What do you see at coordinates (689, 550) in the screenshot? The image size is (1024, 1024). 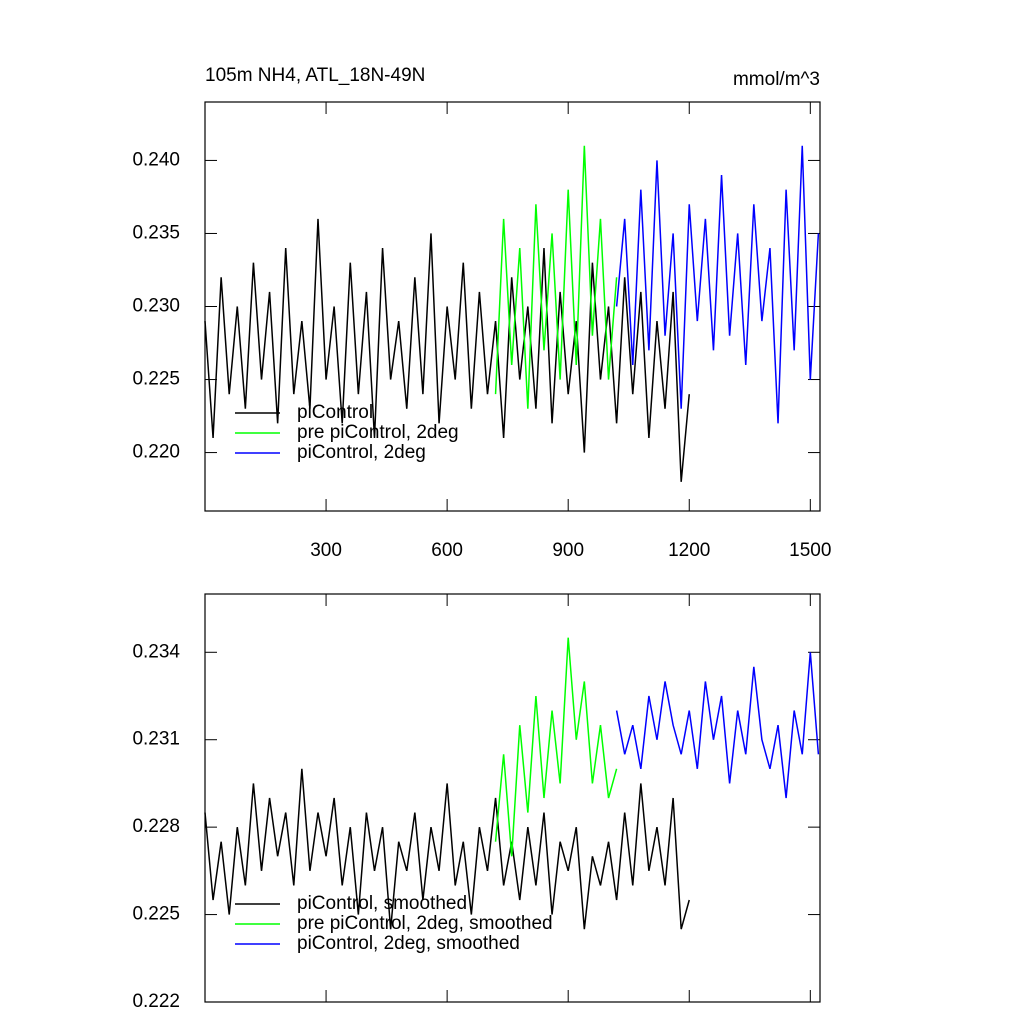 I see `x-tick-label: 1200` at bounding box center [689, 550].